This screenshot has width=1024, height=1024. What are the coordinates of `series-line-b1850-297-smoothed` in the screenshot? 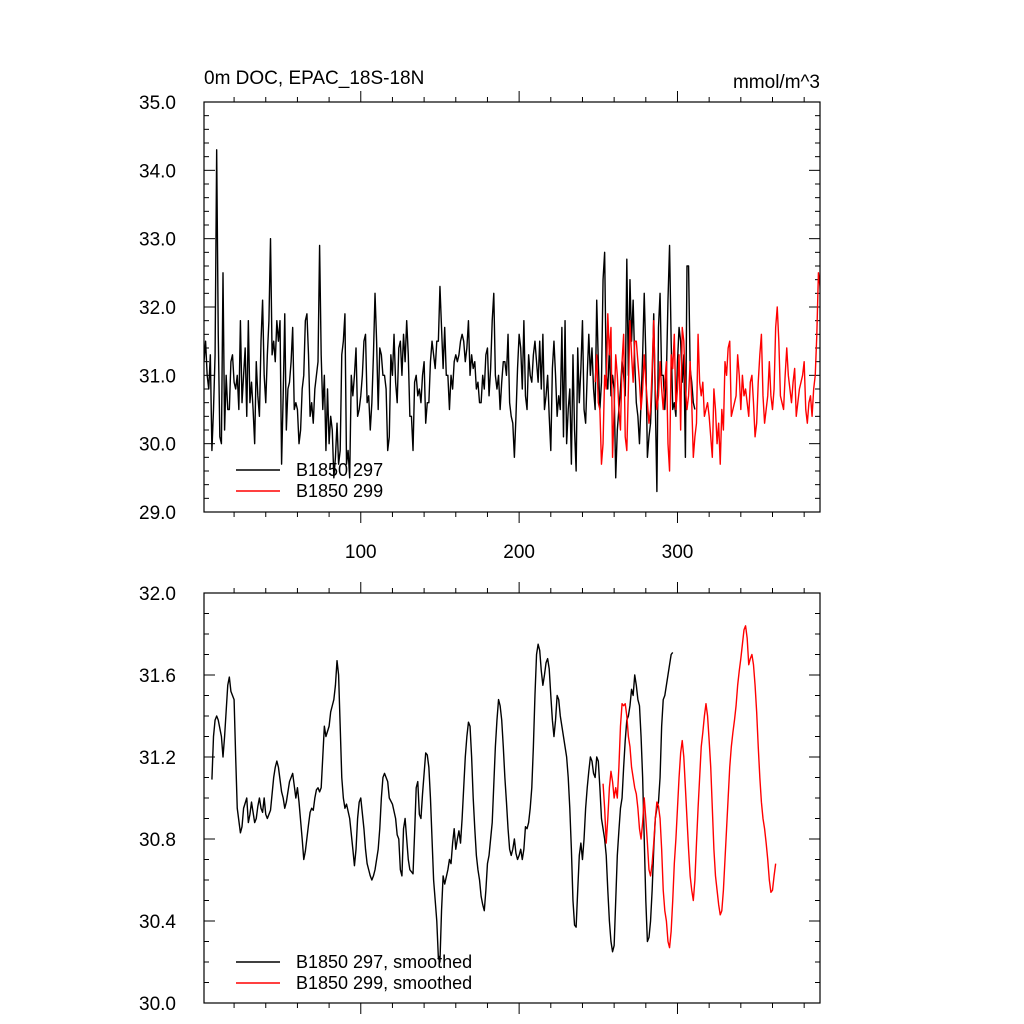 It's located at (442, 803).